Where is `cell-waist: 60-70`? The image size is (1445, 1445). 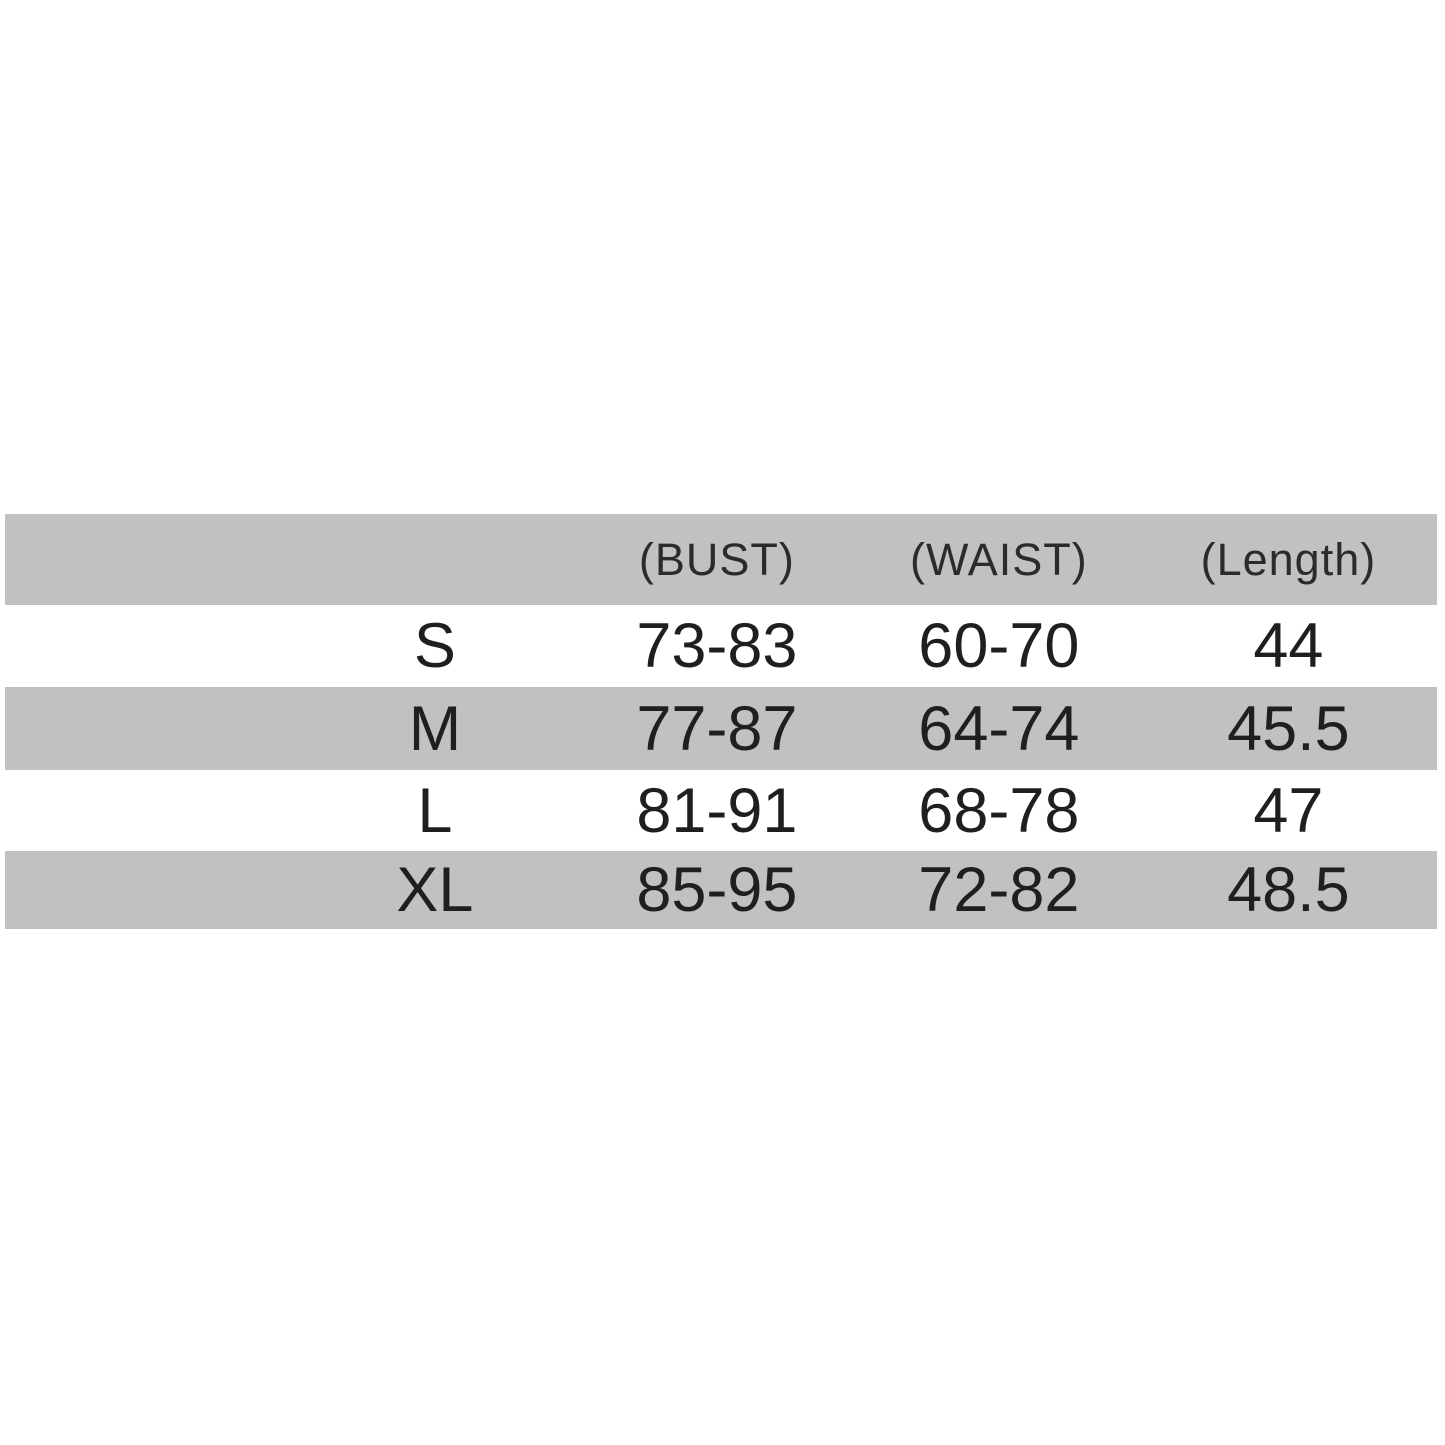
cell-waist: 60-70 is located at coordinates (999, 646).